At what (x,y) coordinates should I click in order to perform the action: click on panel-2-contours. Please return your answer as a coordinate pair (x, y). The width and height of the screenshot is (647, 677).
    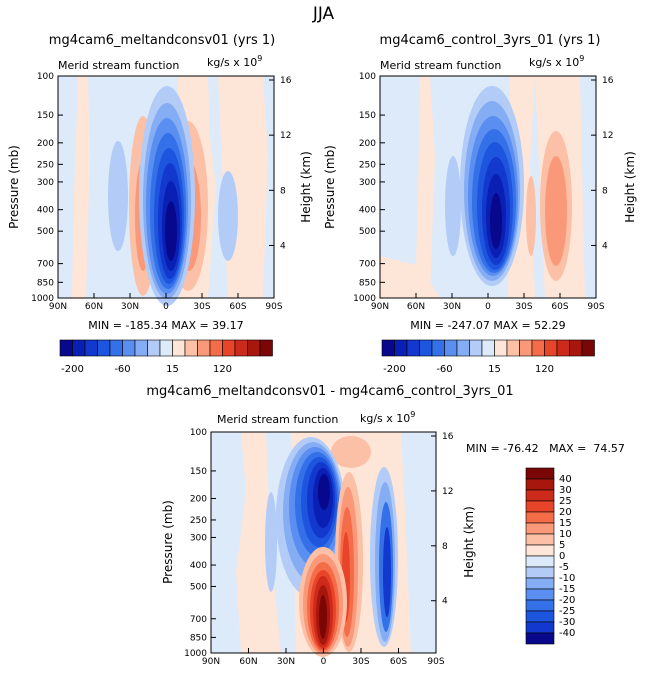
    Looking at the image, I should click on (482, 187).